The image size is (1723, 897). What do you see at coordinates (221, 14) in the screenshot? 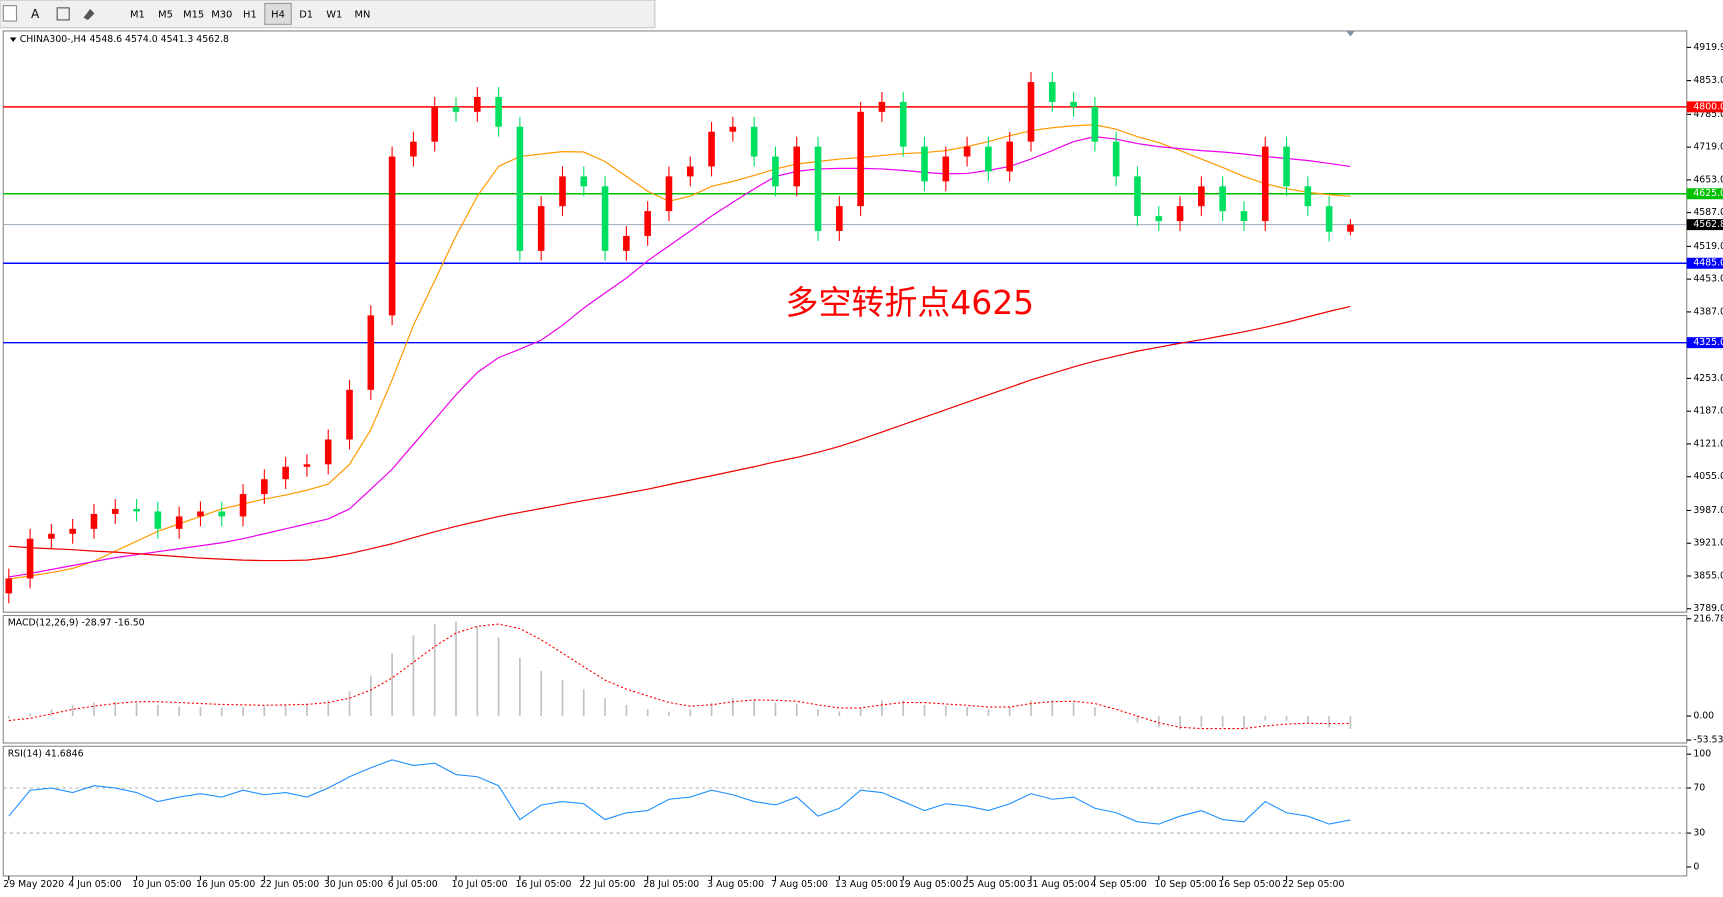
I see `timeframe-button: M30` at bounding box center [221, 14].